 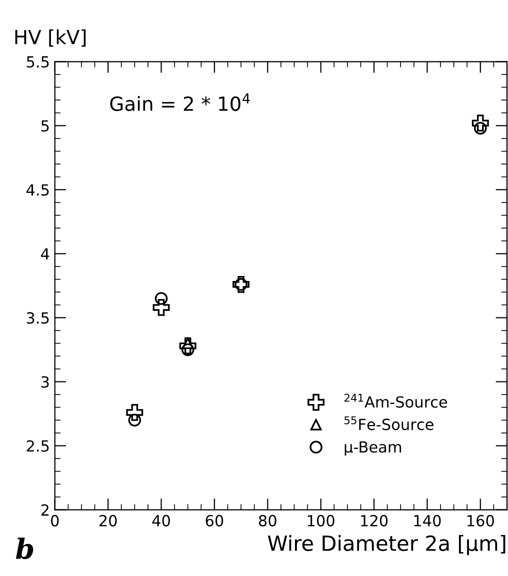 What do you see at coordinates (387, 545) in the screenshot?
I see `x-axis-title: Wire Diameter 2a [μm]` at bounding box center [387, 545].